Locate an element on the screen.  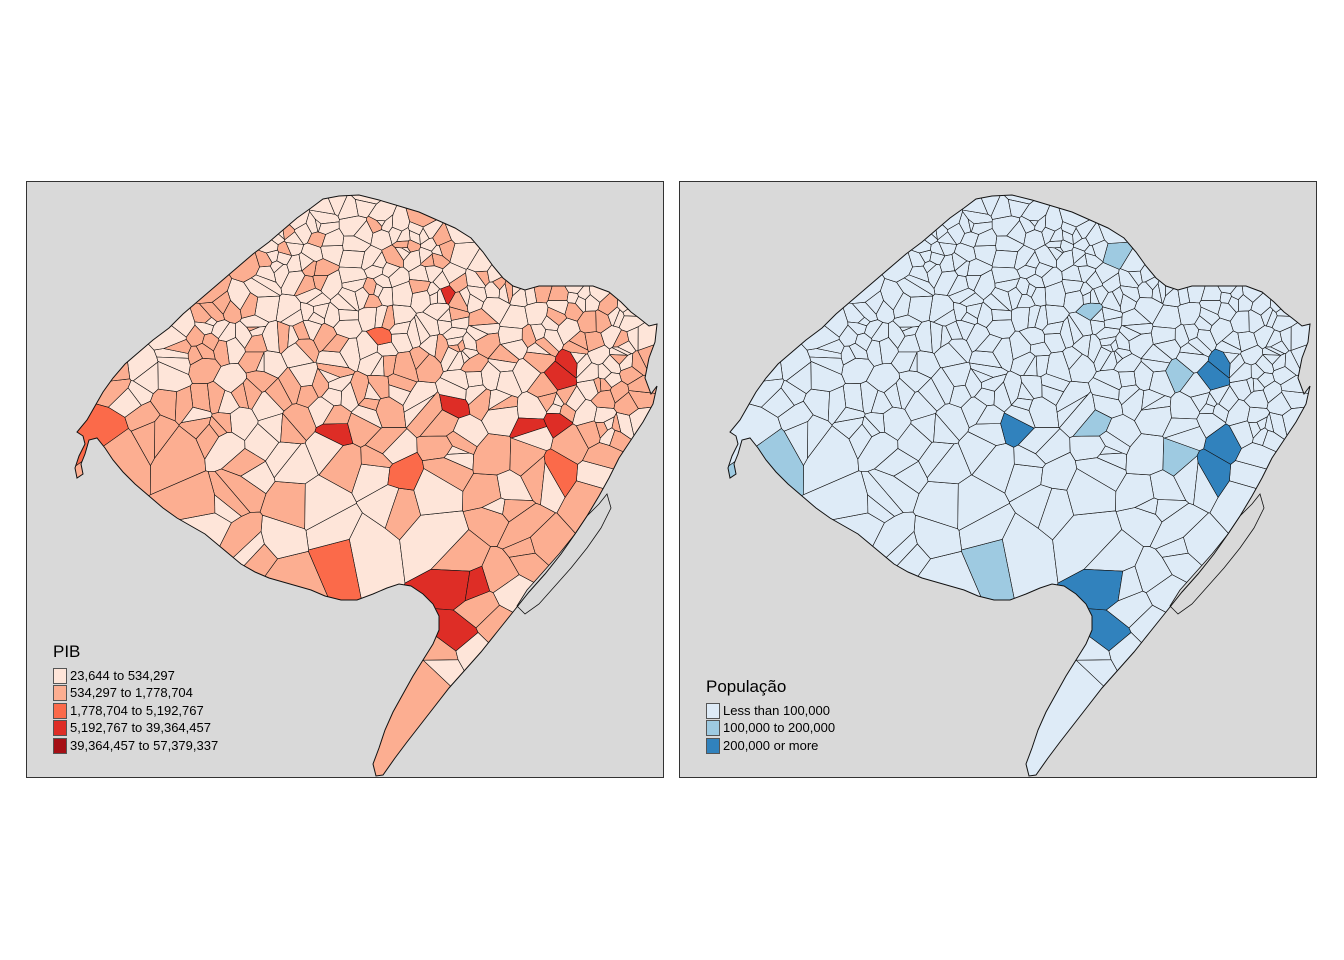
legend-item: 23,644 to 534,297 is located at coordinates (135, 676).